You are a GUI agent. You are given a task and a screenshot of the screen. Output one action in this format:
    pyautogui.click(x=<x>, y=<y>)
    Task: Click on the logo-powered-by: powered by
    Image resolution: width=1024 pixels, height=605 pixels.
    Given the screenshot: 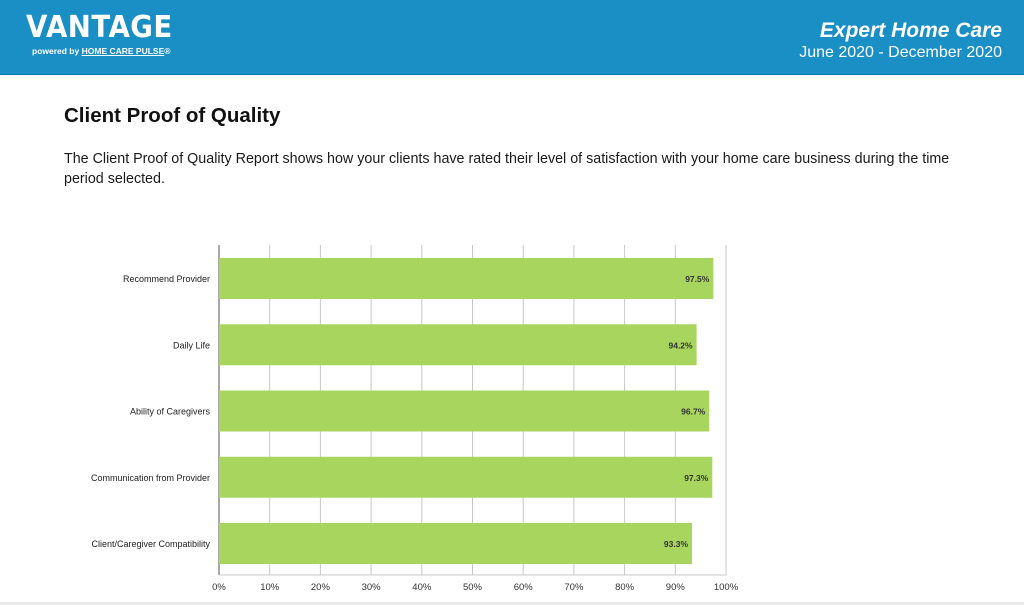 What is the action you would take?
    pyautogui.click(x=56, y=51)
    